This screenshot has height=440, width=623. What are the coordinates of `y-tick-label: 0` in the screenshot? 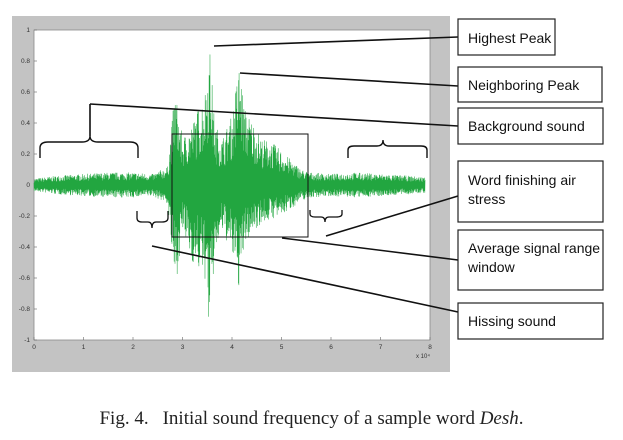 It's located at (28, 185).